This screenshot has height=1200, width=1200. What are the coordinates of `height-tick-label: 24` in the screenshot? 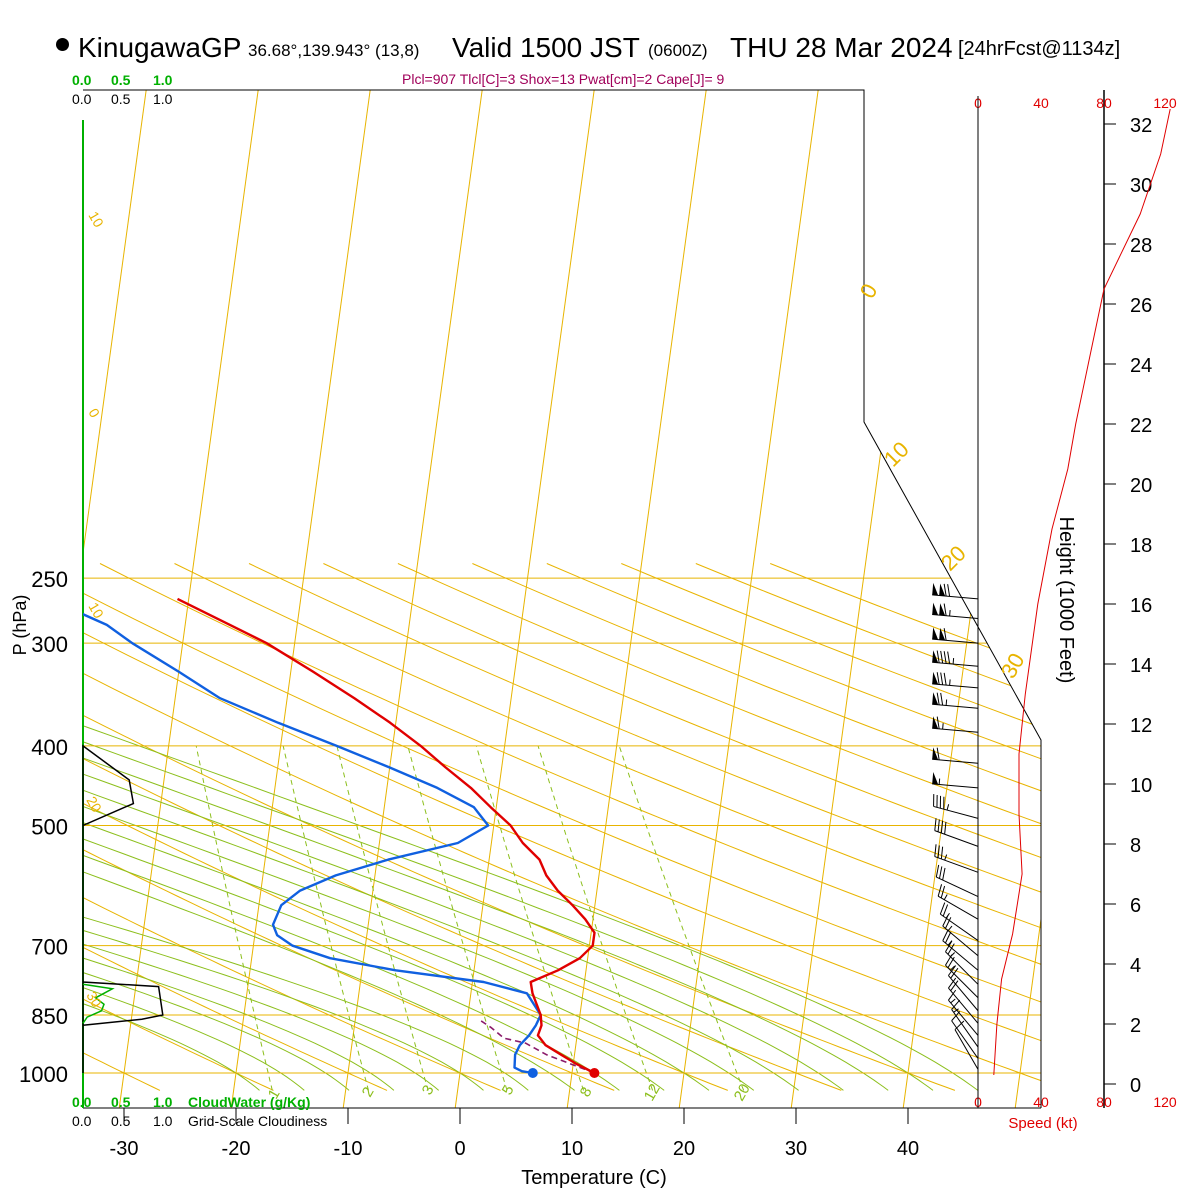 It's located at (1141, 366).